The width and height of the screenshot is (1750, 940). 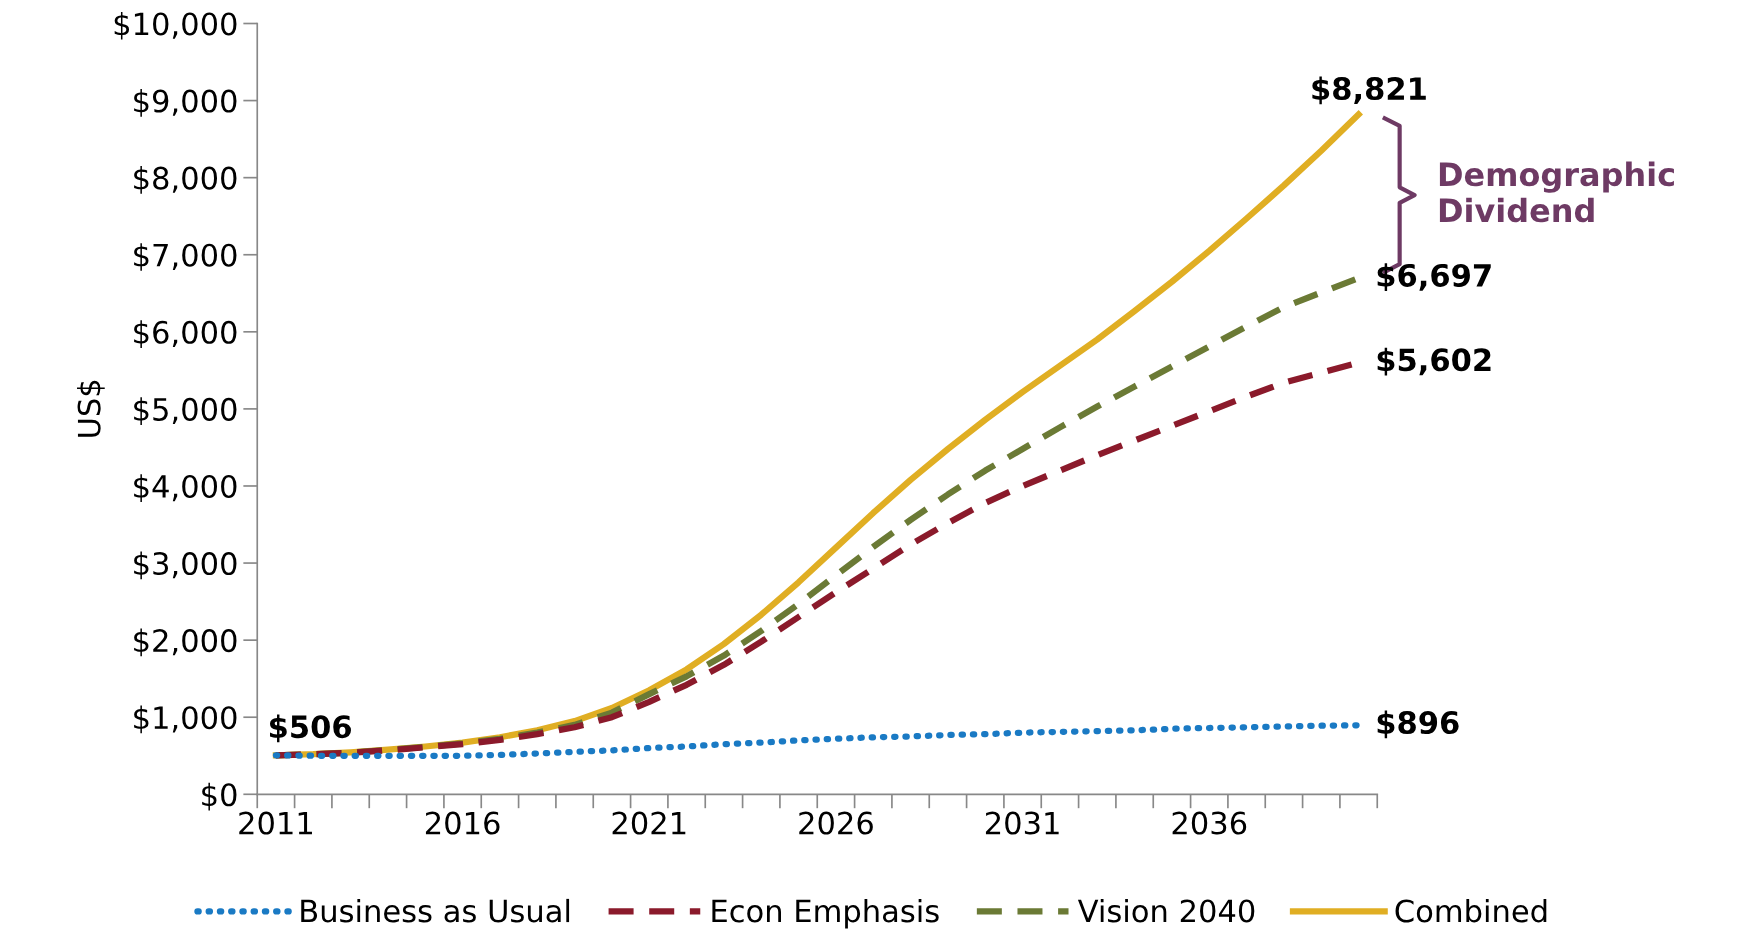 I want to click on data-label: $896, so click(x=1418, y=724).